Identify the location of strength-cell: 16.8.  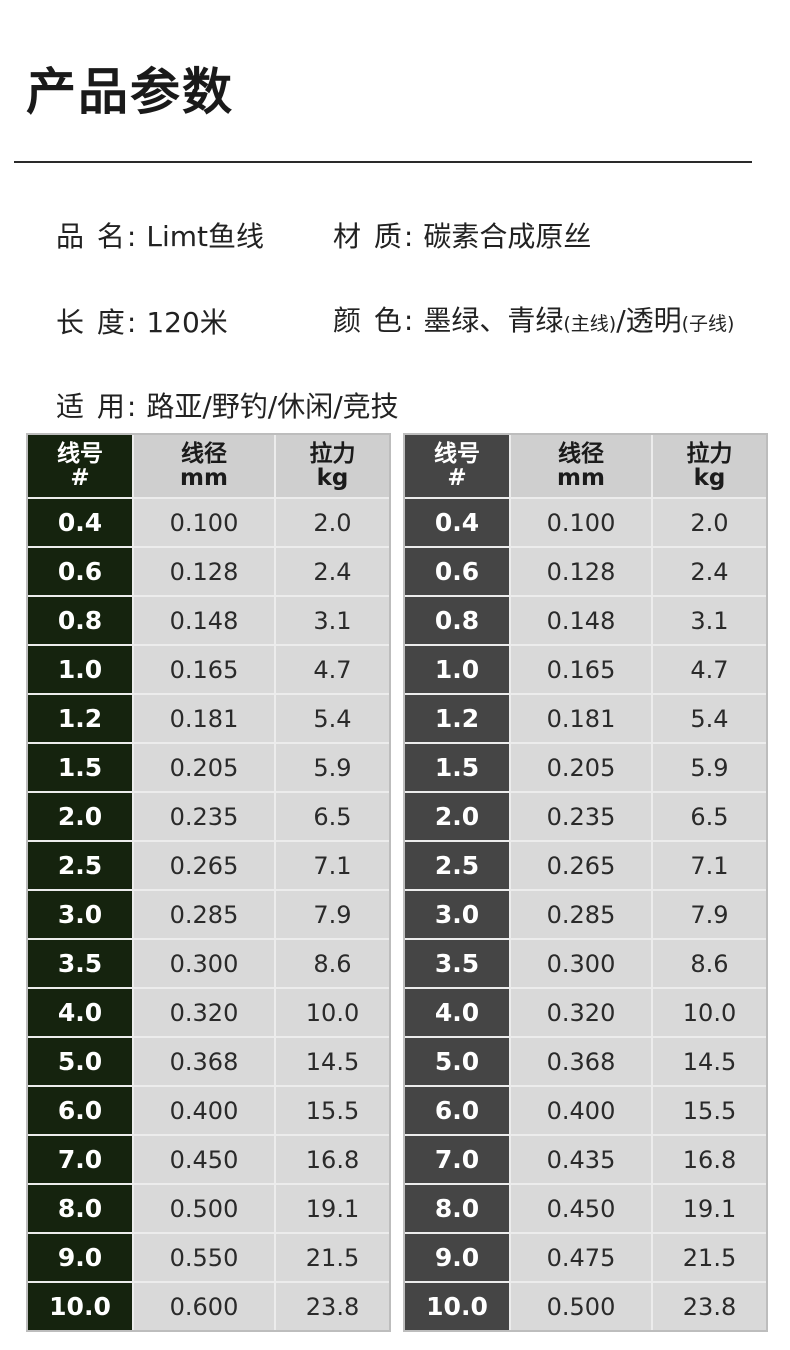
(332, 1160).